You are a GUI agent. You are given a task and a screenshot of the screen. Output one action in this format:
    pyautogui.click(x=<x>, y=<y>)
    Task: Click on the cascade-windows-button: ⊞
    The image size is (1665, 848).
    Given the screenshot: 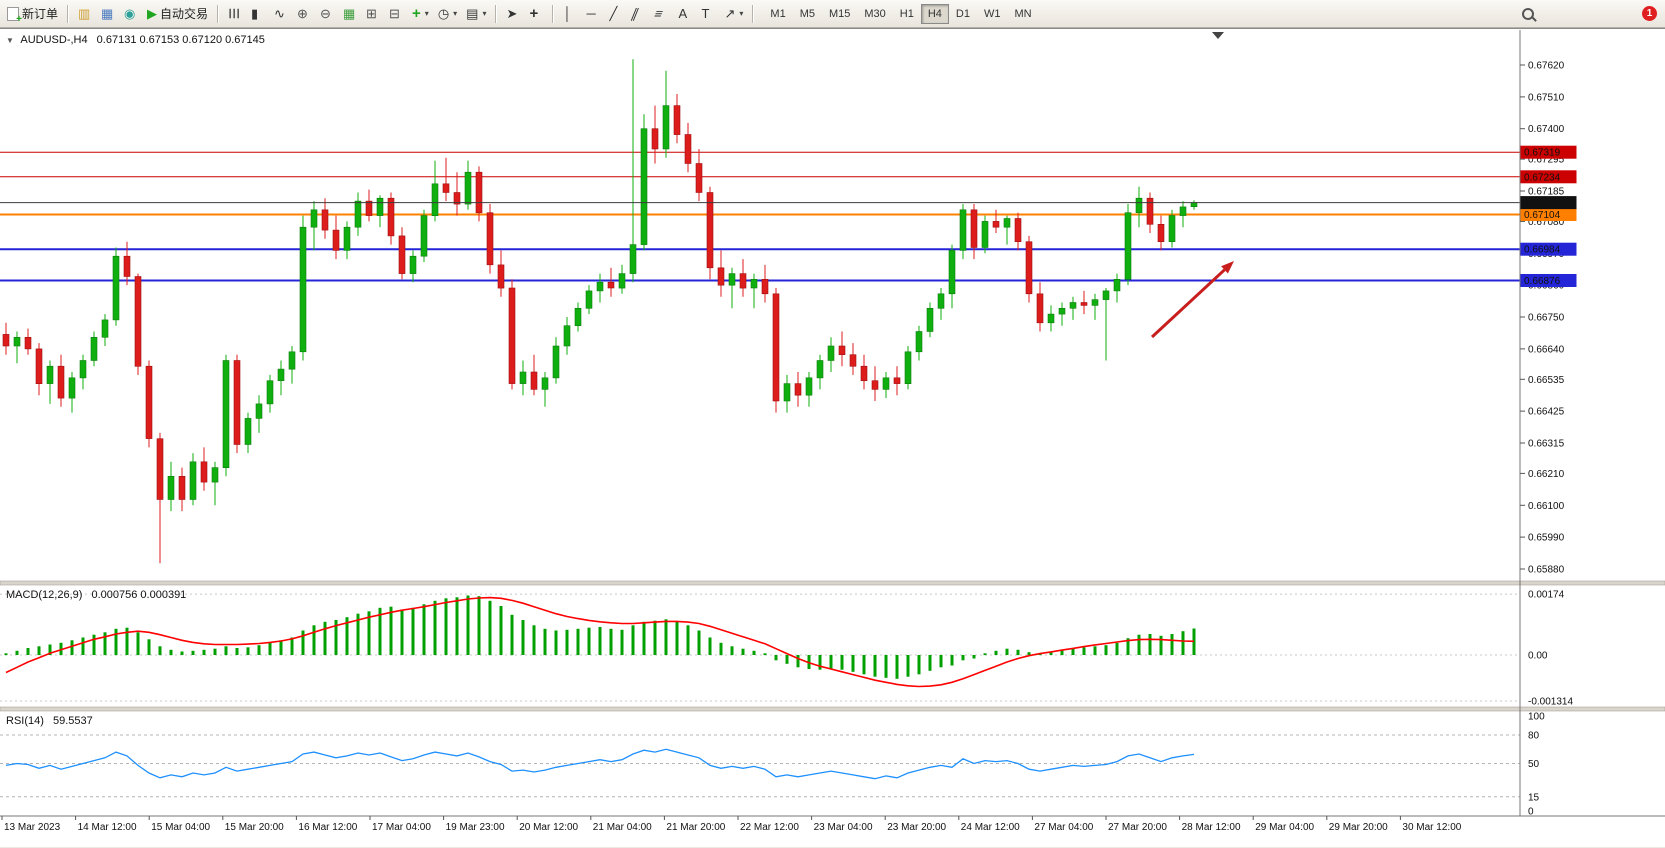 What is the action you would take?
    pyautogui.click(x=373, y=14)
    